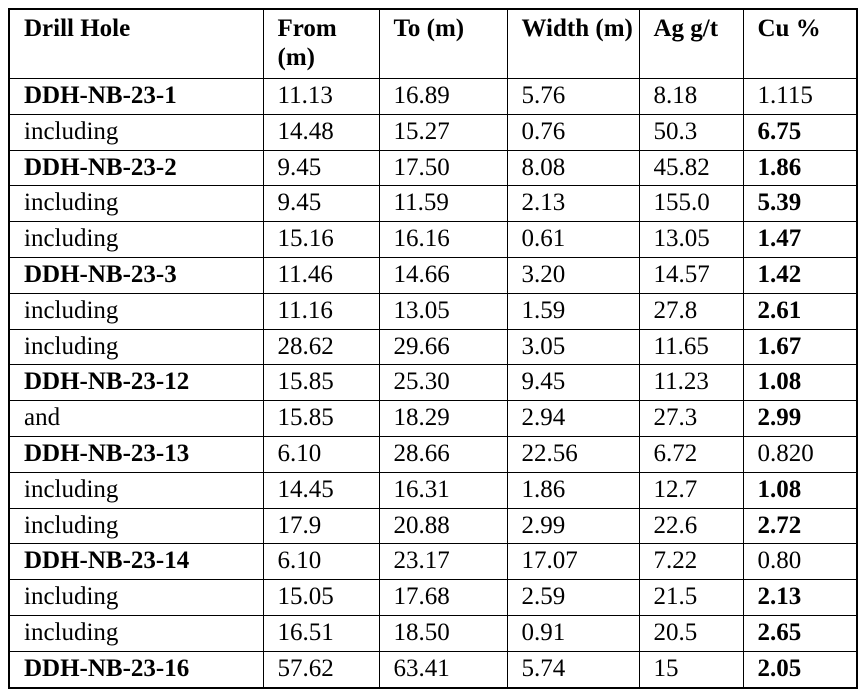 This screenshot has height=689, width=864. Describe the element at coordinates (443, 633) in the screenshot. I see `table-cell: 18.50` at that location.